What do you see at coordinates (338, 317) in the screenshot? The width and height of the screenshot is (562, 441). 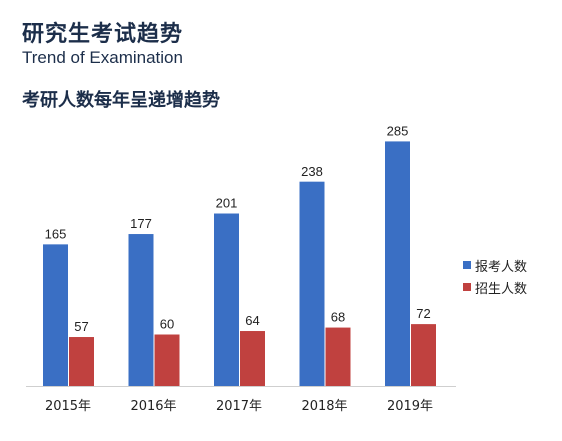 I see `data-label-admissions-3: 68` at bounding box center [338, 317].